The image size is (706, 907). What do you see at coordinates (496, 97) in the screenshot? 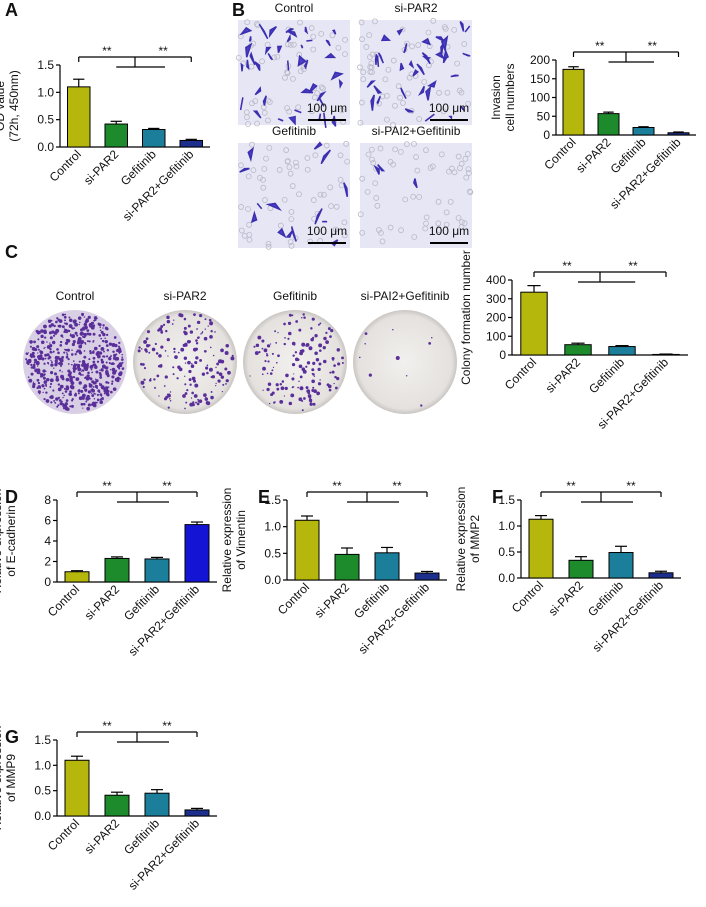
I see `y-axis-label: Invasion` at bounding box center [496, 97].